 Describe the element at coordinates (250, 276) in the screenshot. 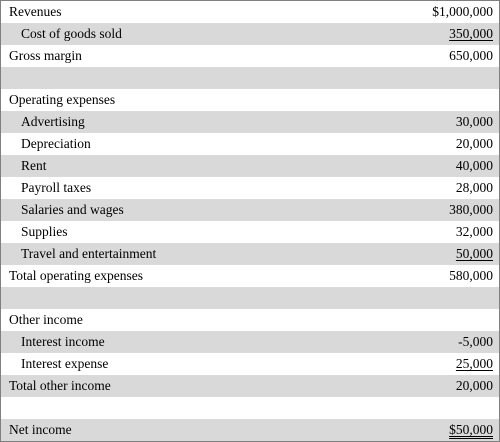

I see `row-total-operating-expenses: Total operating expenses 580,000` at that location.